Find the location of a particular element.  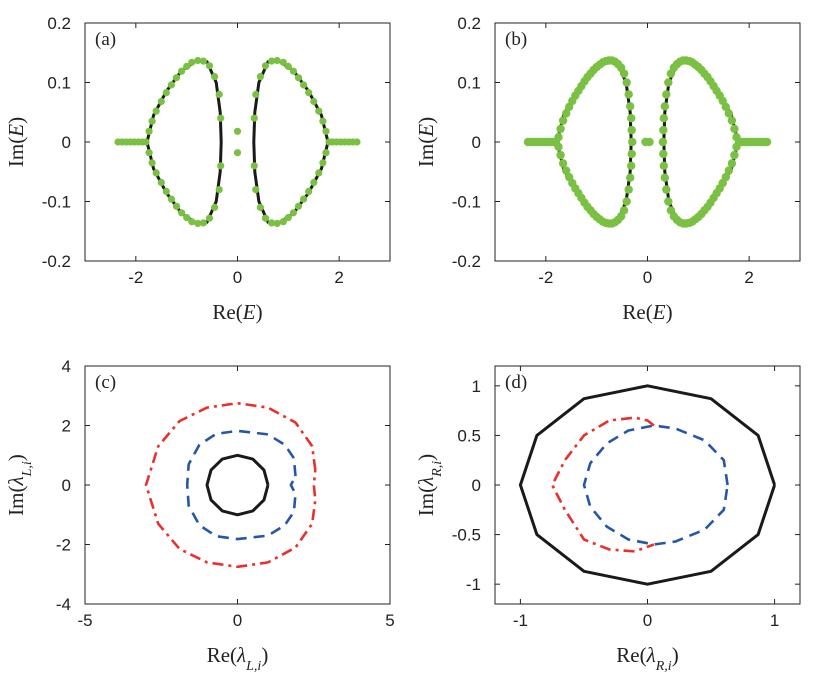

y-tick-label: -2 is located at coordinates (63, 545).